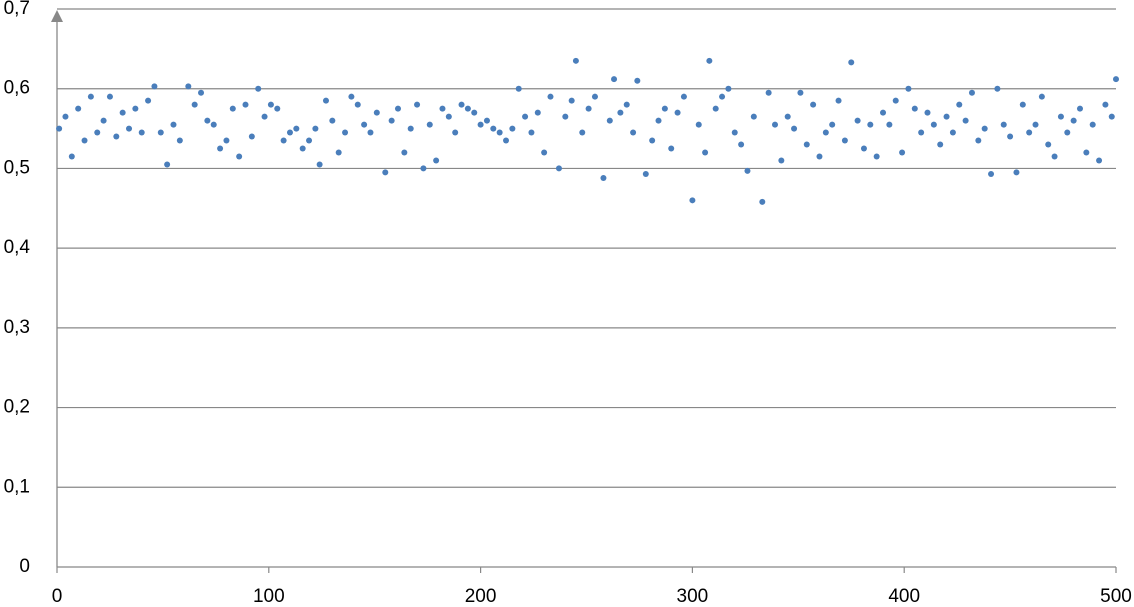  Describe the element at coordinates (17, 9) in the screenshot. I see `y-tick-label: 0,7` at that location.